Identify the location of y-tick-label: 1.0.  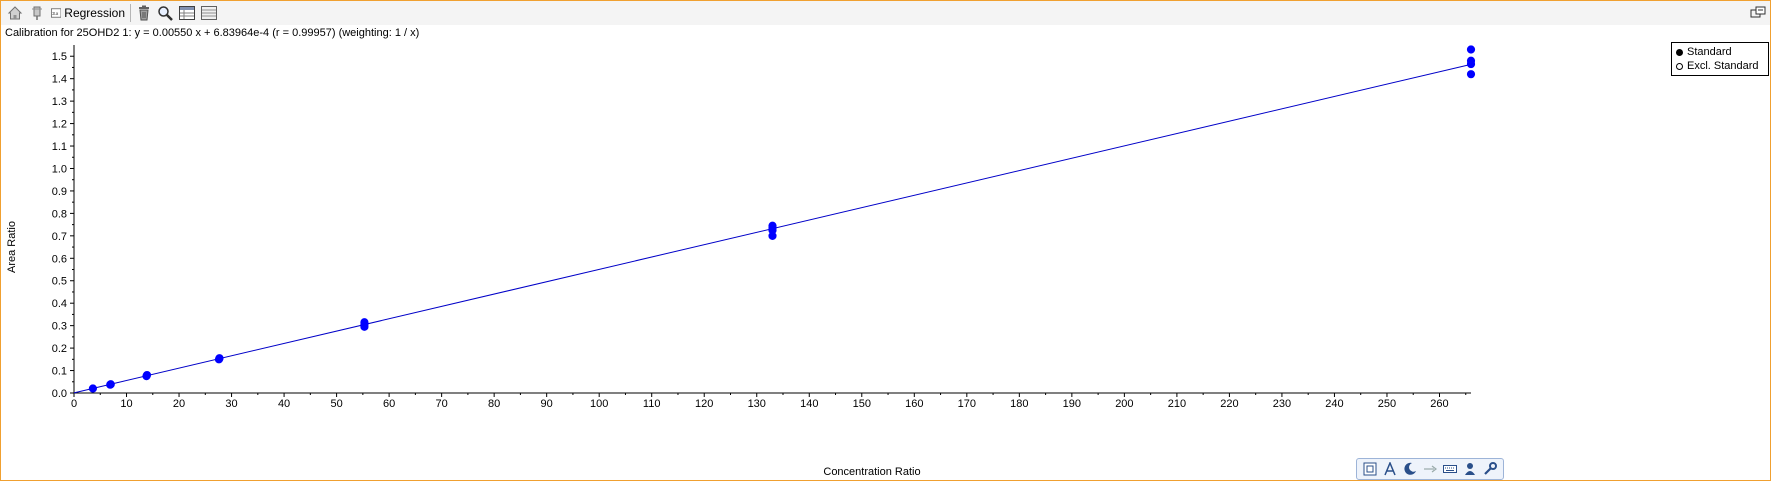
(59, 169).